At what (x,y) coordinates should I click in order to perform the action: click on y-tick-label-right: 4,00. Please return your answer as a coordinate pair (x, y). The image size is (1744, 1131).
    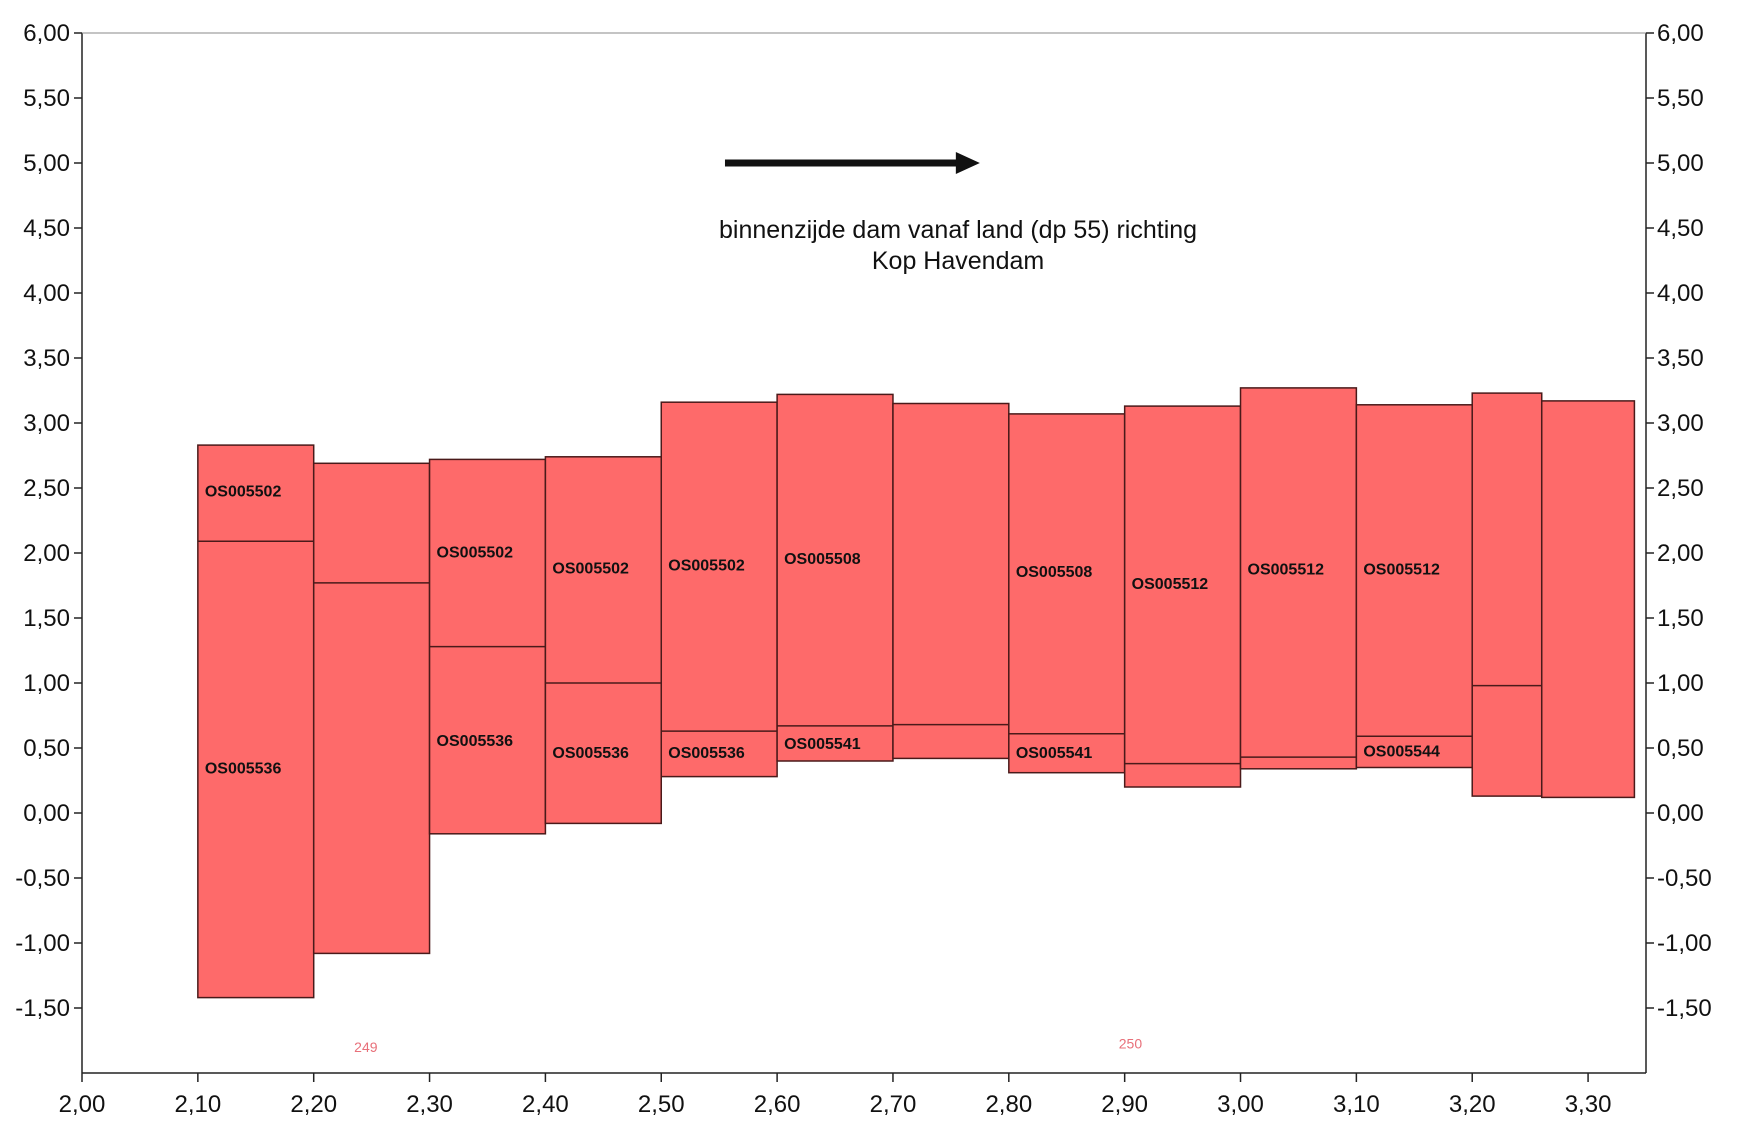
    Looking at the image, I should click on (1680, 293).